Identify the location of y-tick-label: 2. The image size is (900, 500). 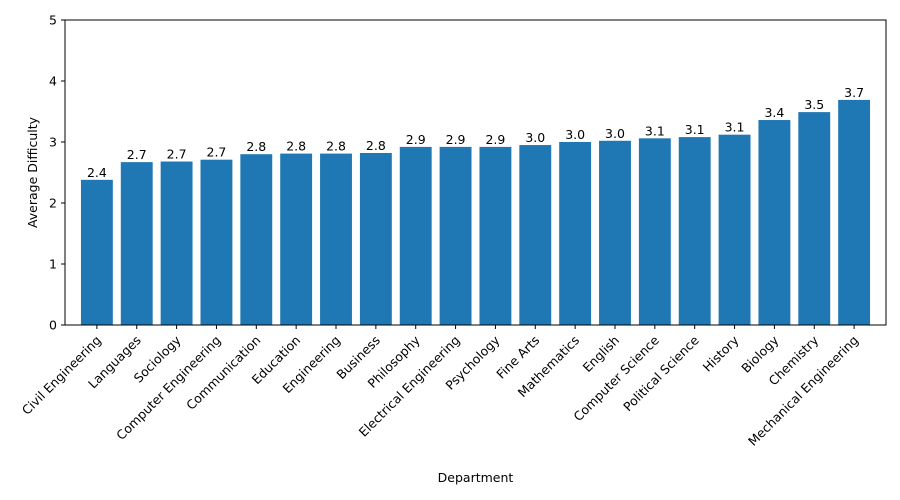
(53, 203).